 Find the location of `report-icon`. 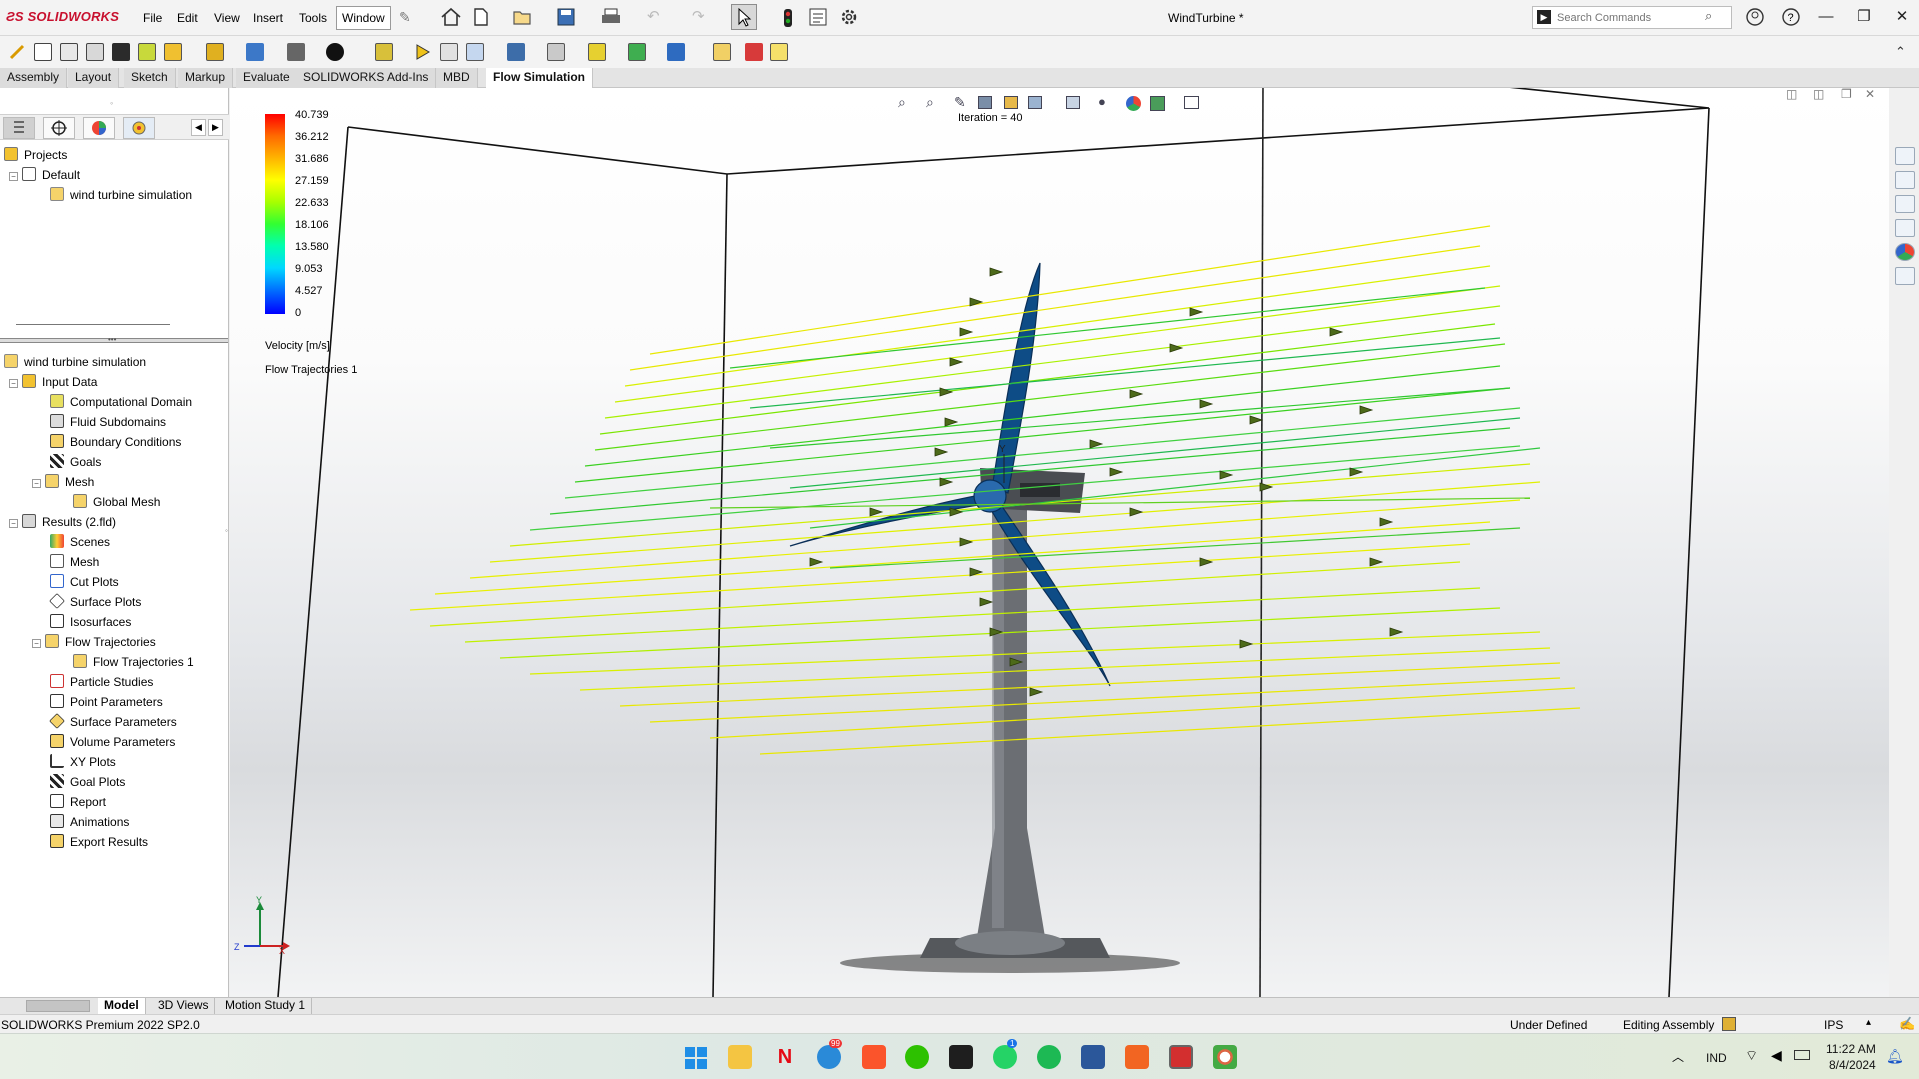

report-icon is located at coordinates (754, 52).